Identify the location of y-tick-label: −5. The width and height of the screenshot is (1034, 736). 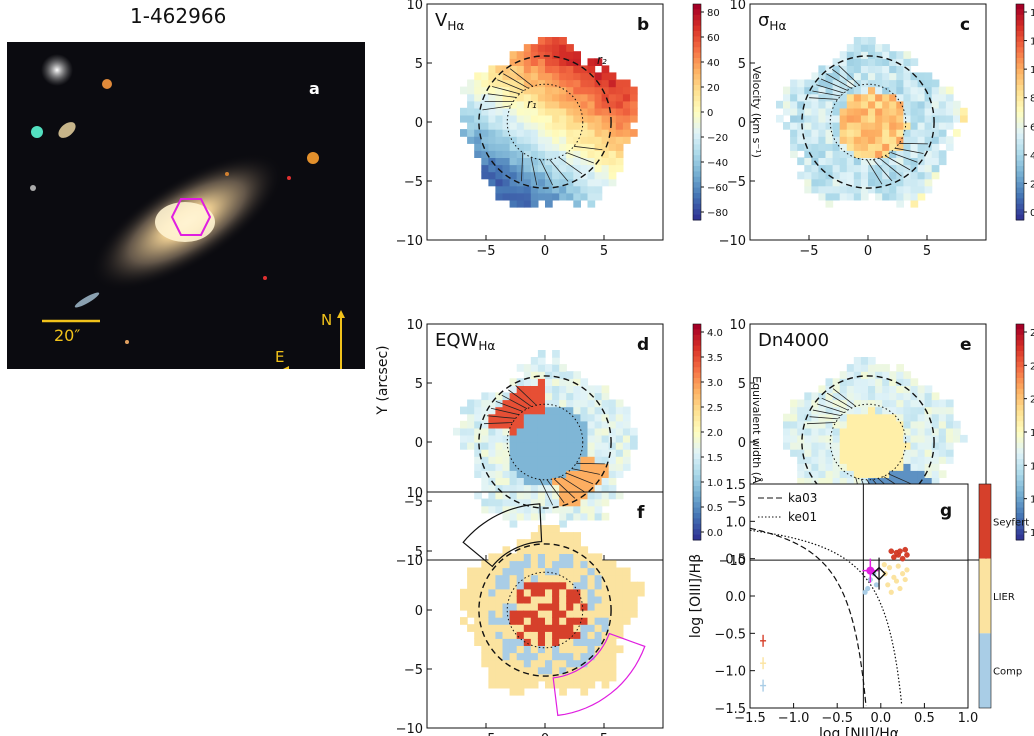
(736, 182).